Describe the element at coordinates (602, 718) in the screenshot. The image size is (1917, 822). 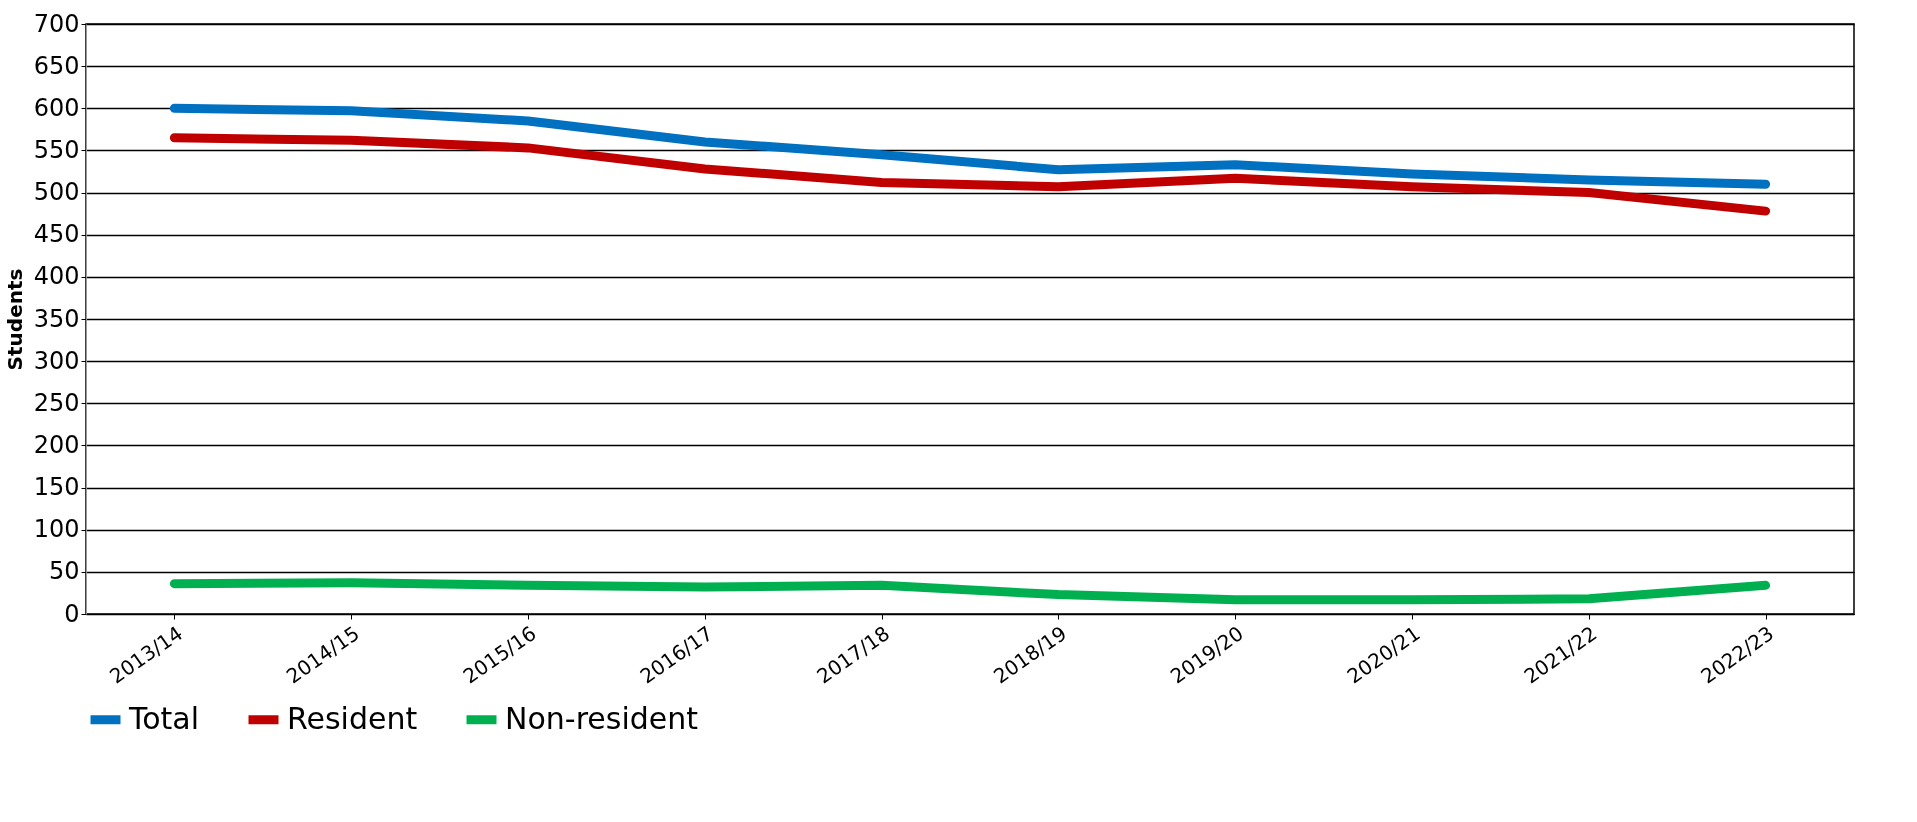
I see `legend-label: Non-resident` at that location.